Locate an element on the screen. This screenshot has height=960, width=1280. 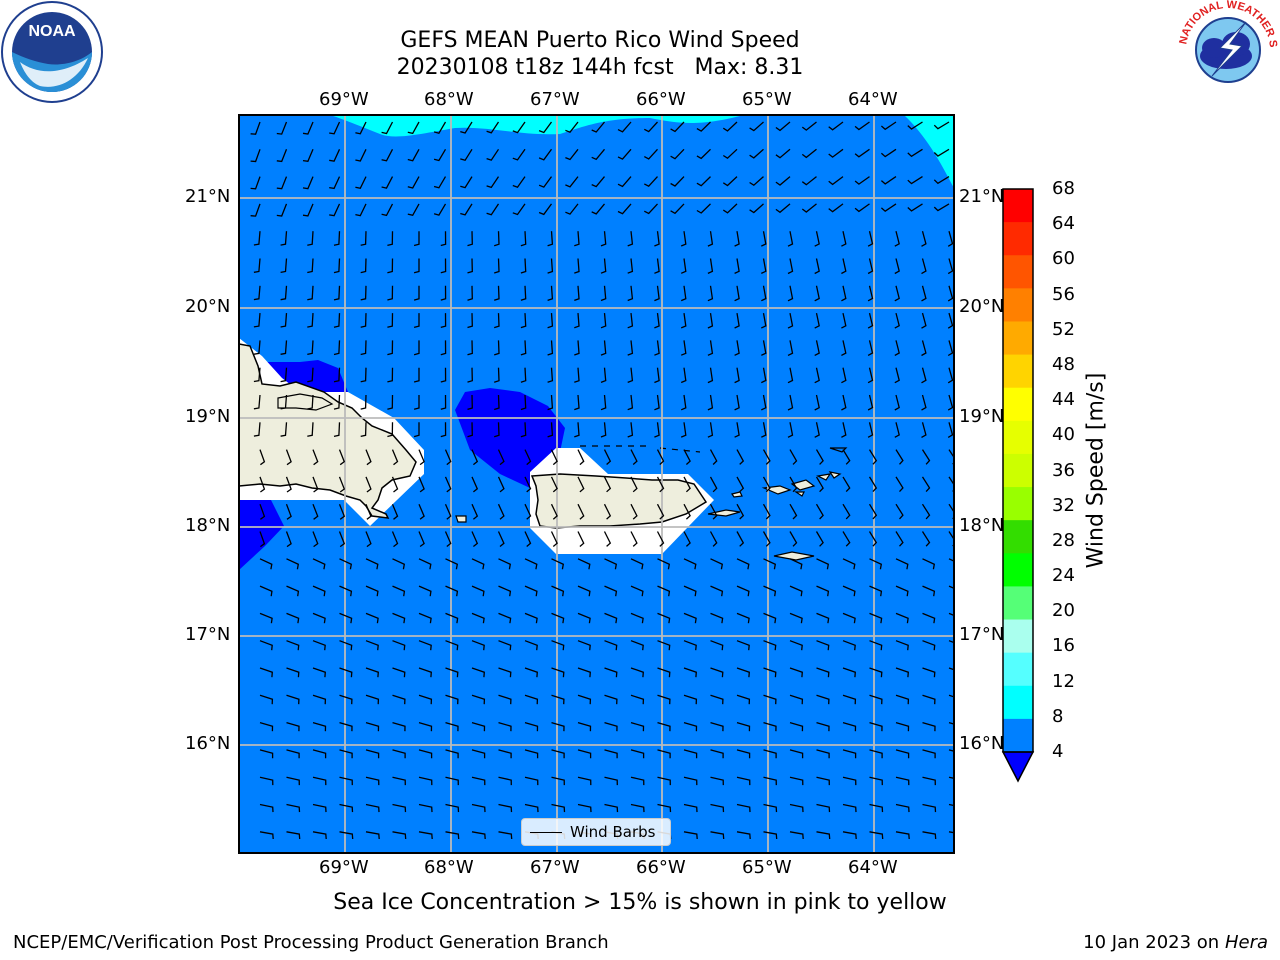
colorbar-tick-label: 44 is located at coordinates (1063, 400).